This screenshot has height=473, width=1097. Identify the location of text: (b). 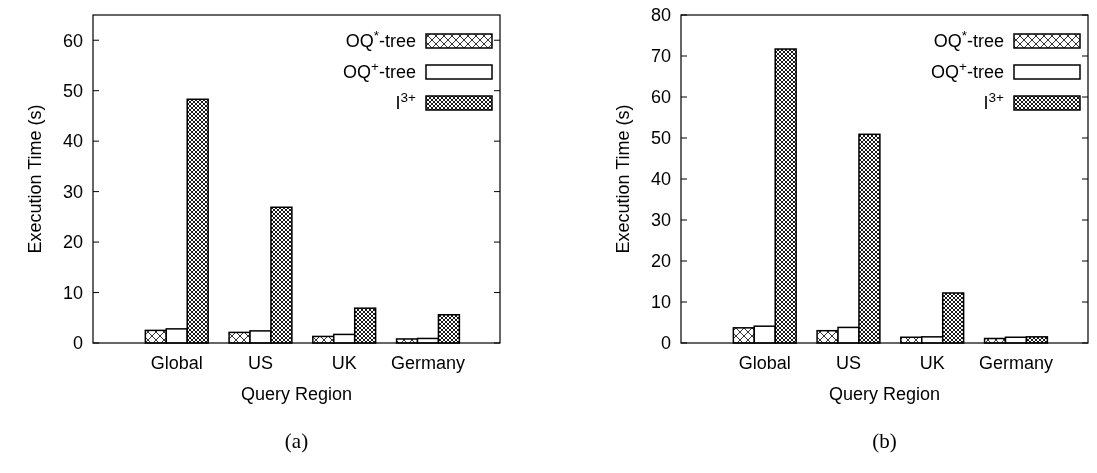
(884, 441).